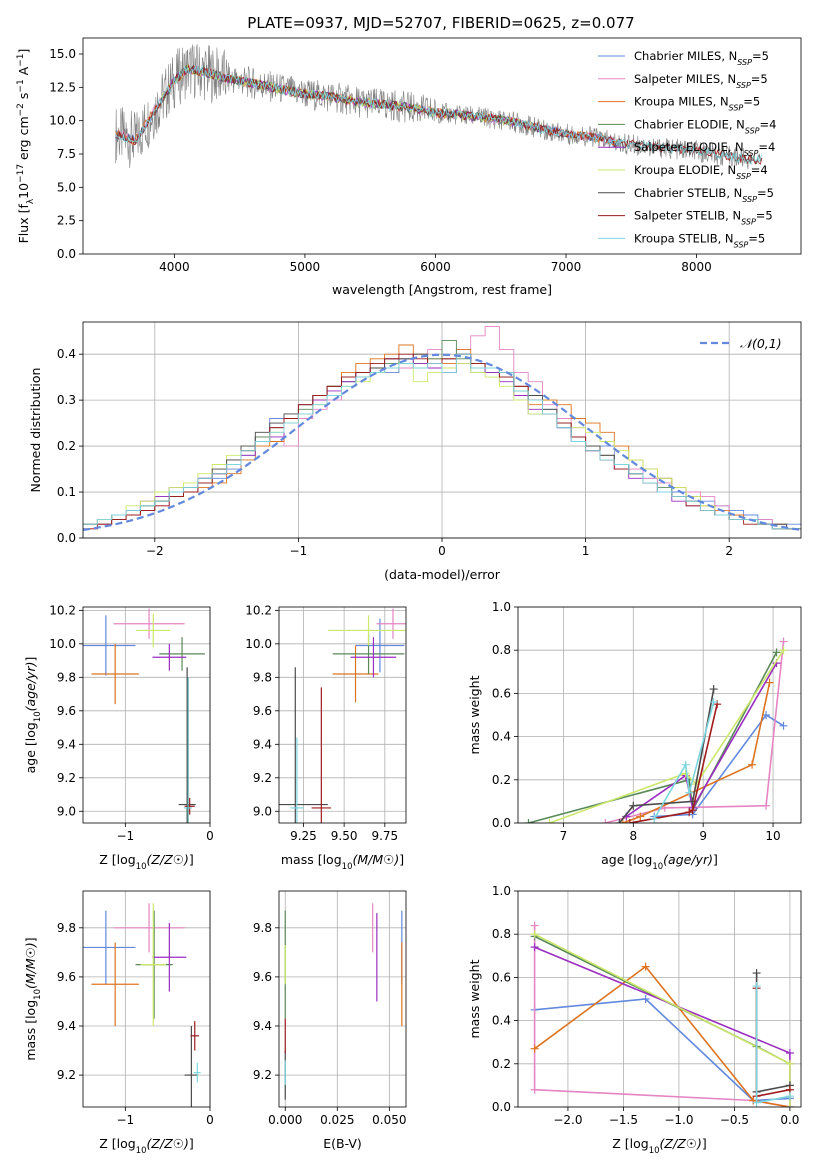 Image resolution: width=819 pixels, height=1170 pixels. Describe the element at coordinates (285, 1120) in the screenshot. I see `x-tick-label: 0.000` at that location.